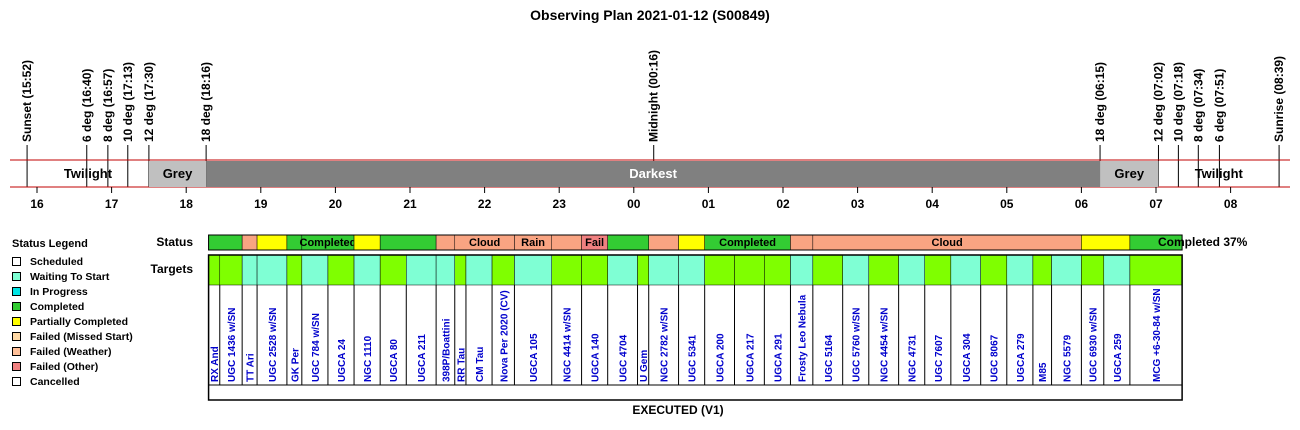  I want to click on band-label: Darkest, so click(653, 173).